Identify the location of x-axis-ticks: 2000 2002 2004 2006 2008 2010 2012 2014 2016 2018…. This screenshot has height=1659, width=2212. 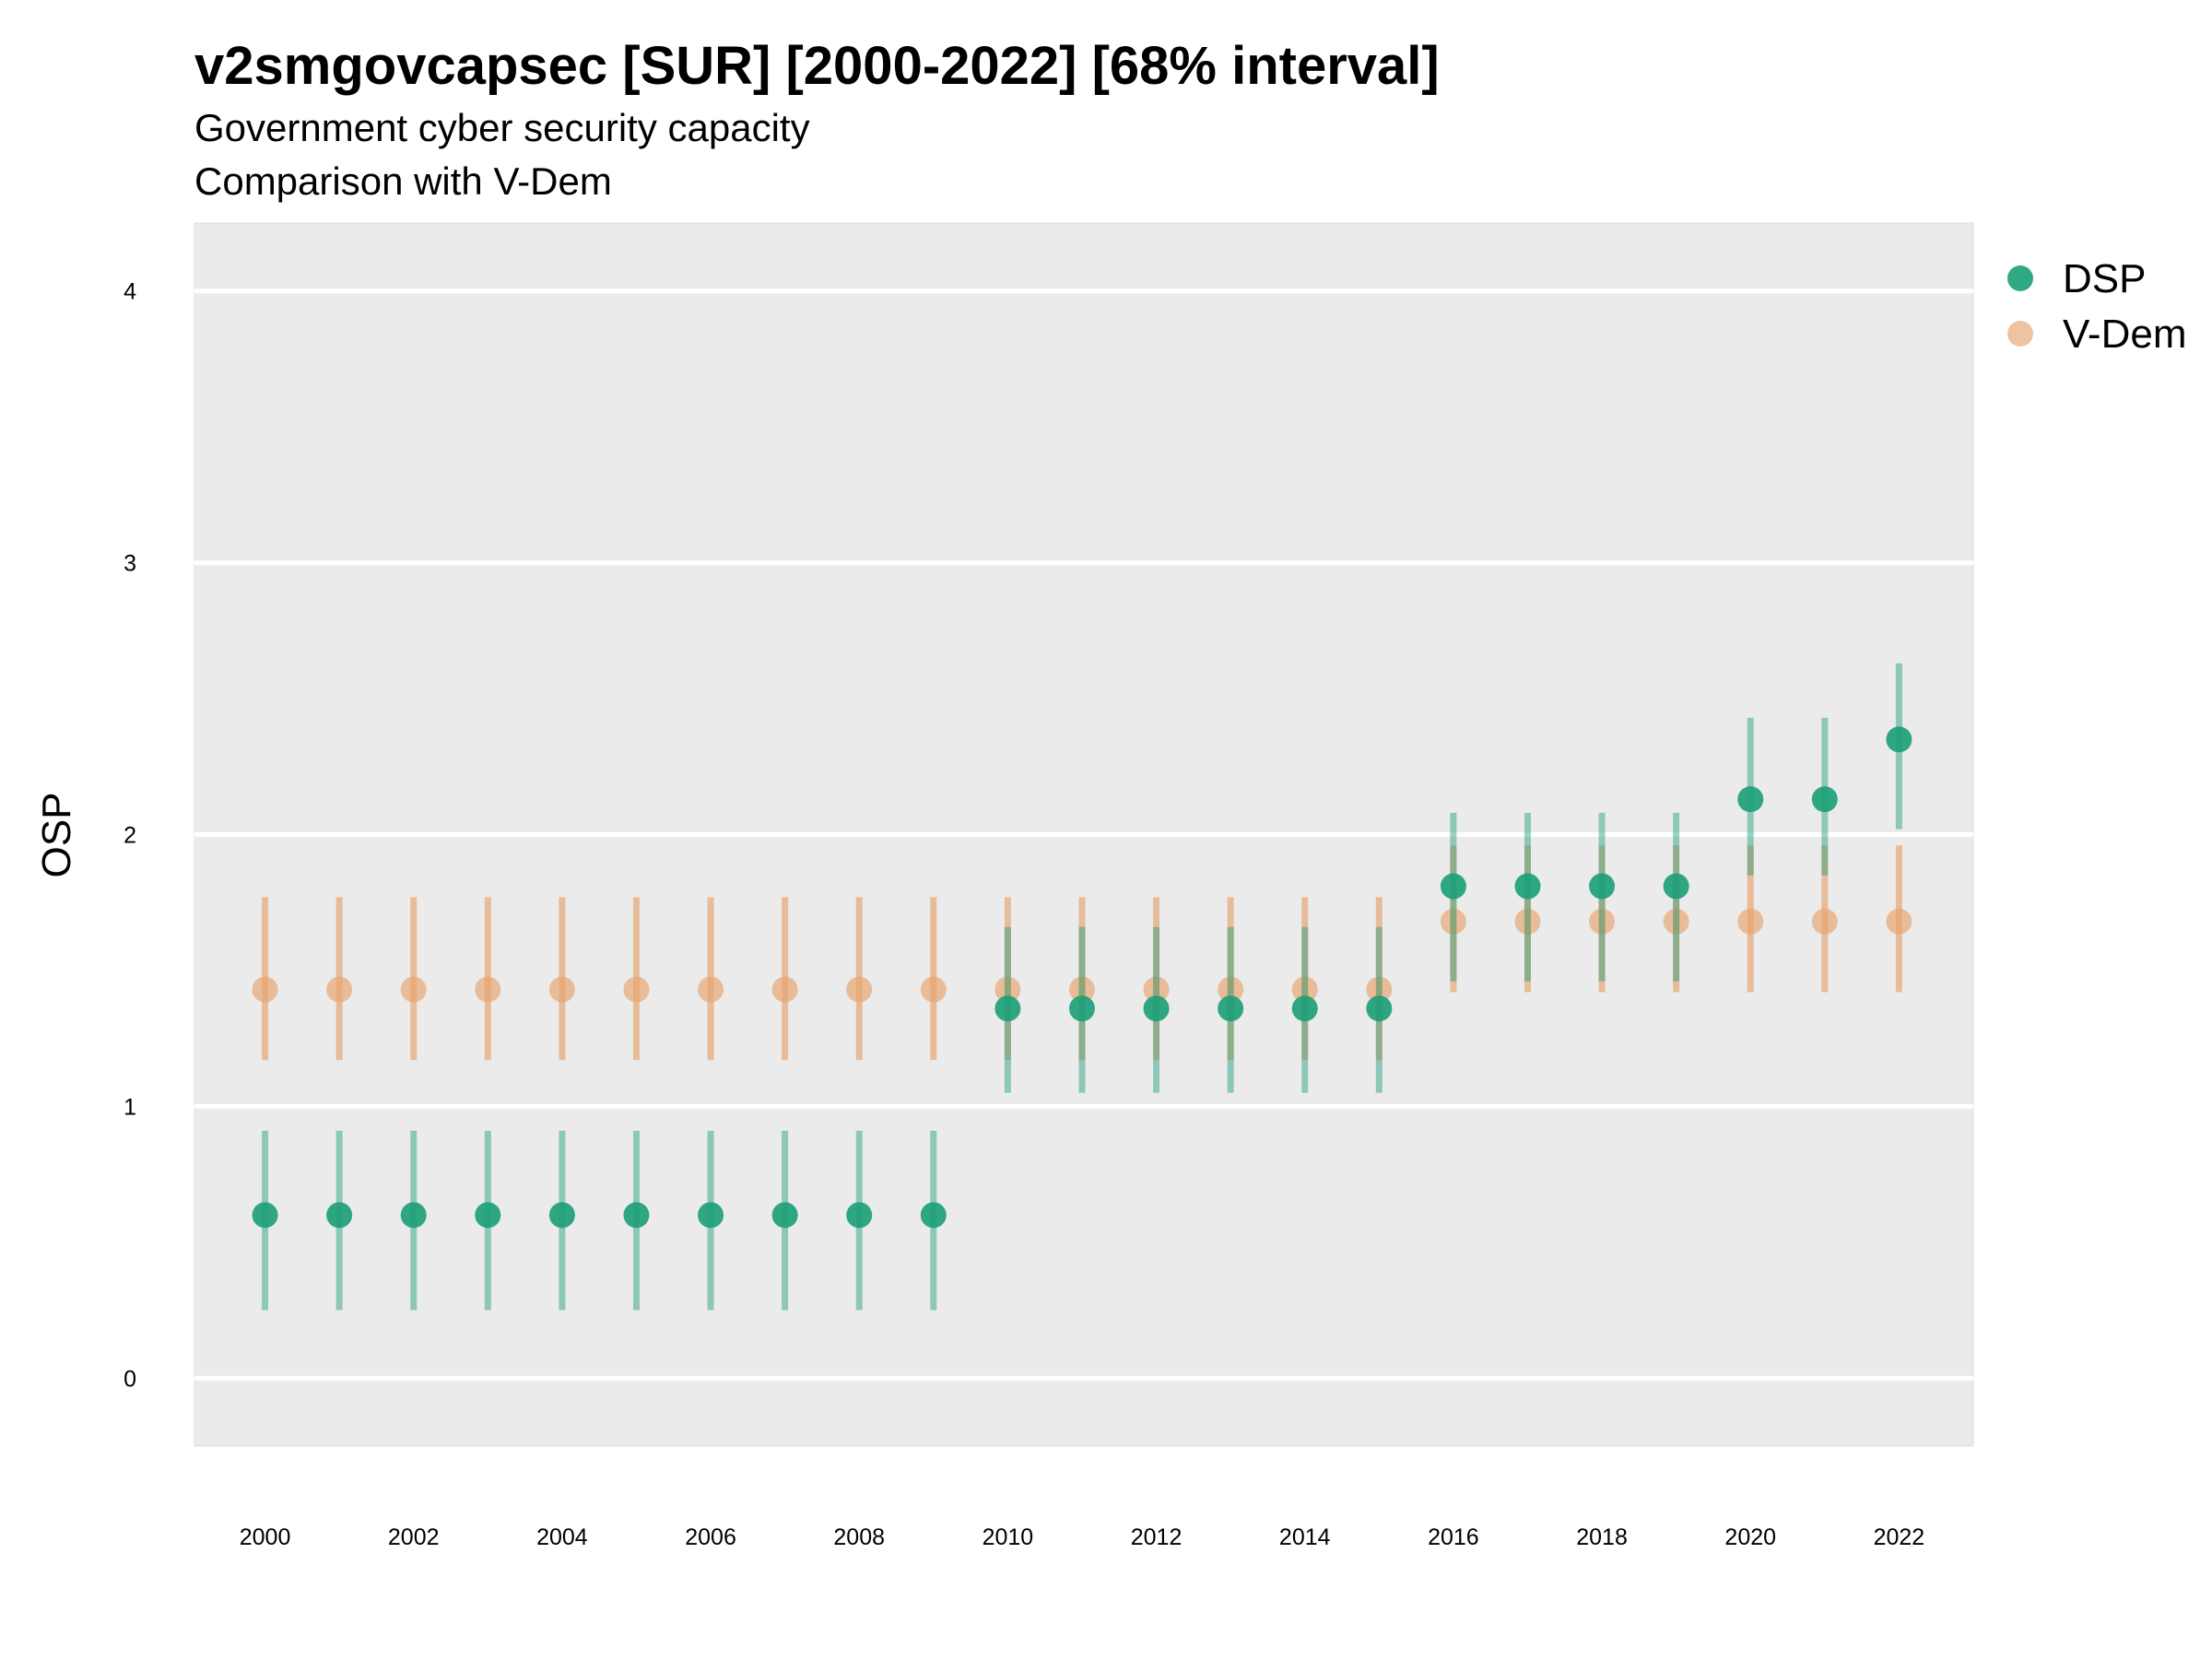
(1082, 1537).